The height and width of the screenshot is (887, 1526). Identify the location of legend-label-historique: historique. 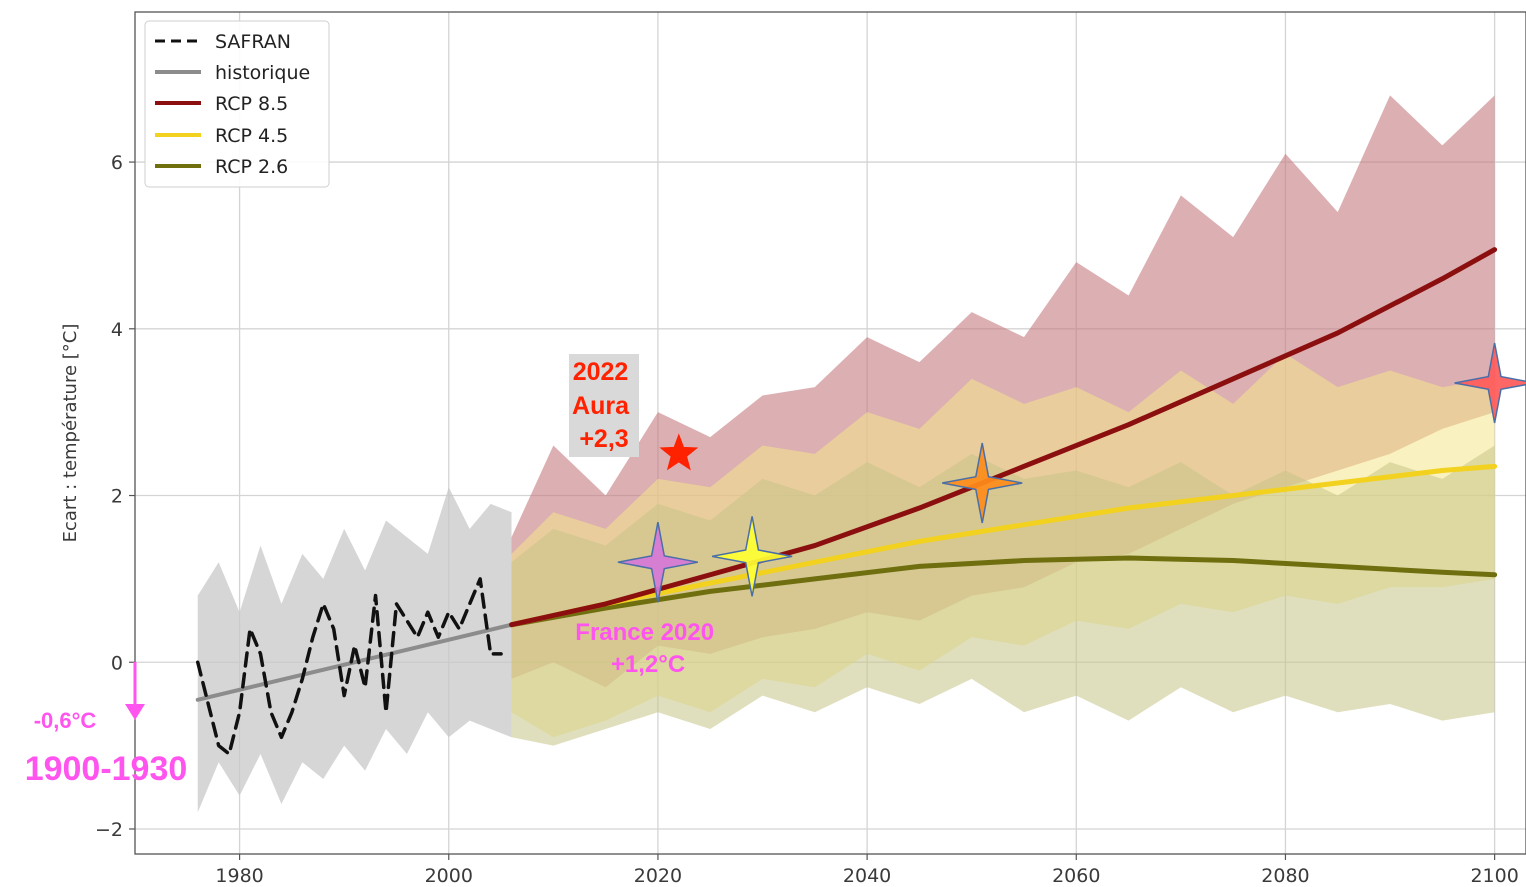
(262, 73).